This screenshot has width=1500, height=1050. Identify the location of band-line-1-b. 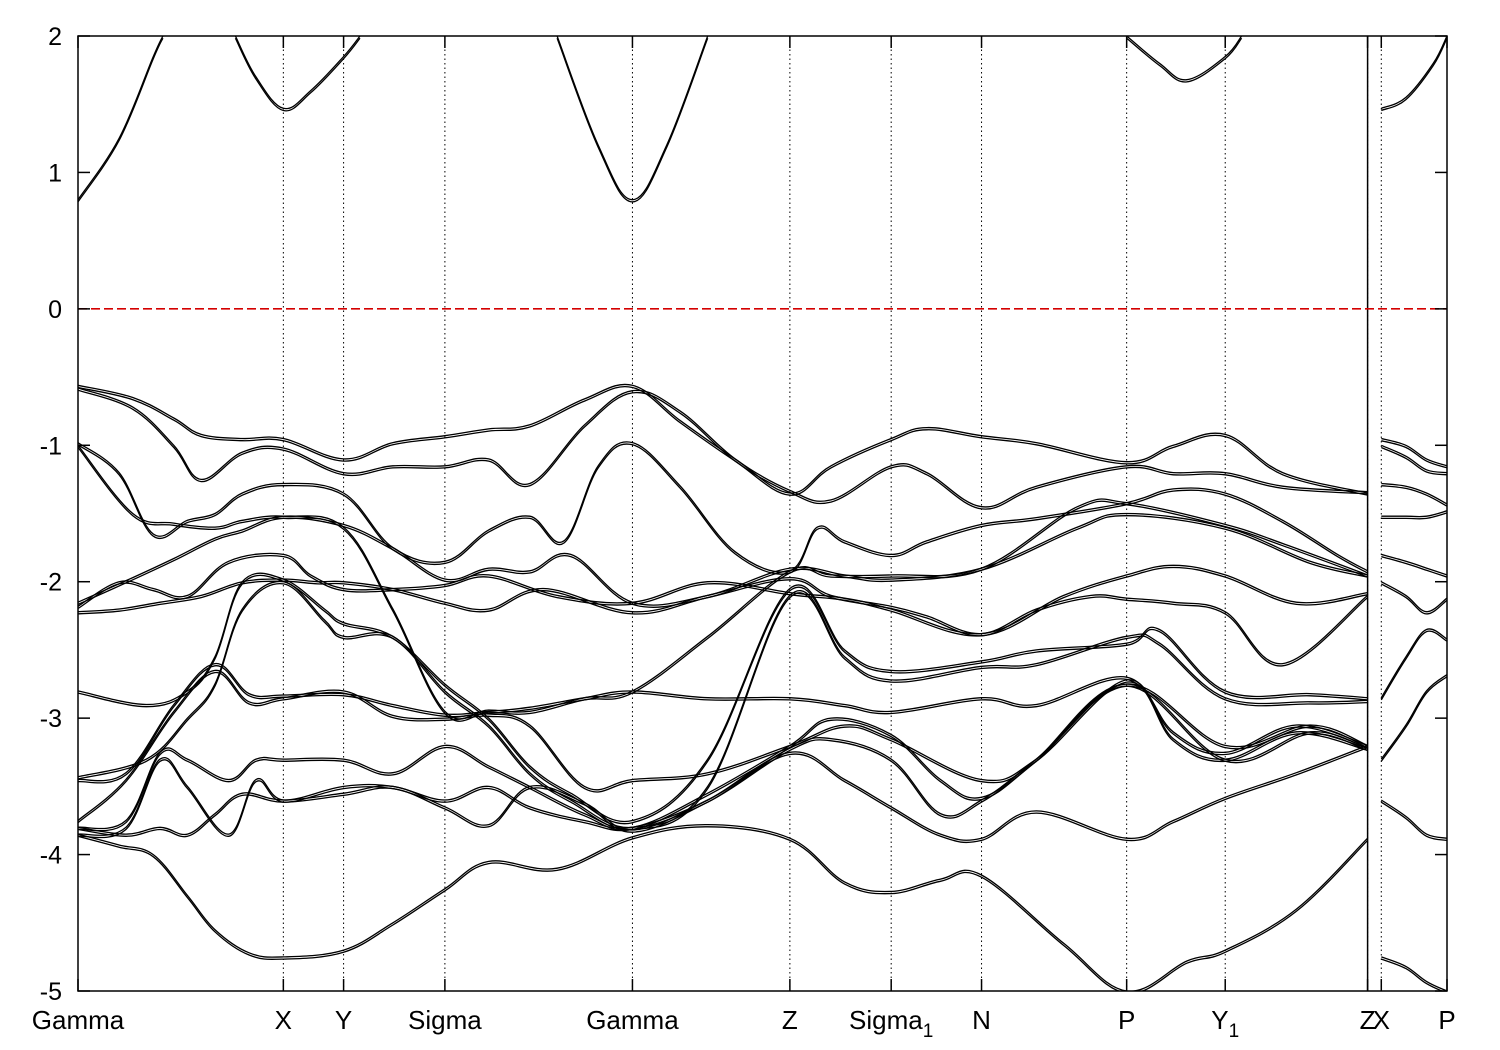
(297, 74).